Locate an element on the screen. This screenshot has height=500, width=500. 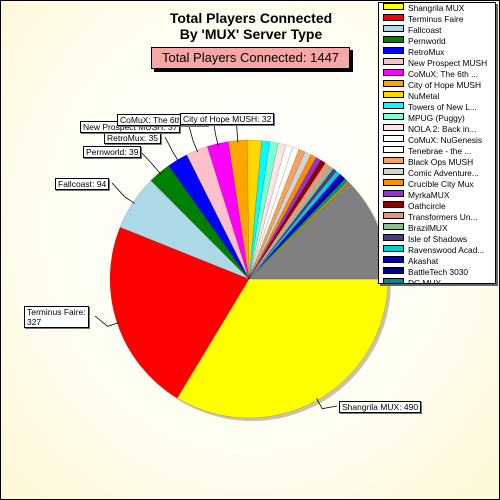
legend-item-city-of-hope-mush: City of Hope MUSH is located at coordinates (437, 85).